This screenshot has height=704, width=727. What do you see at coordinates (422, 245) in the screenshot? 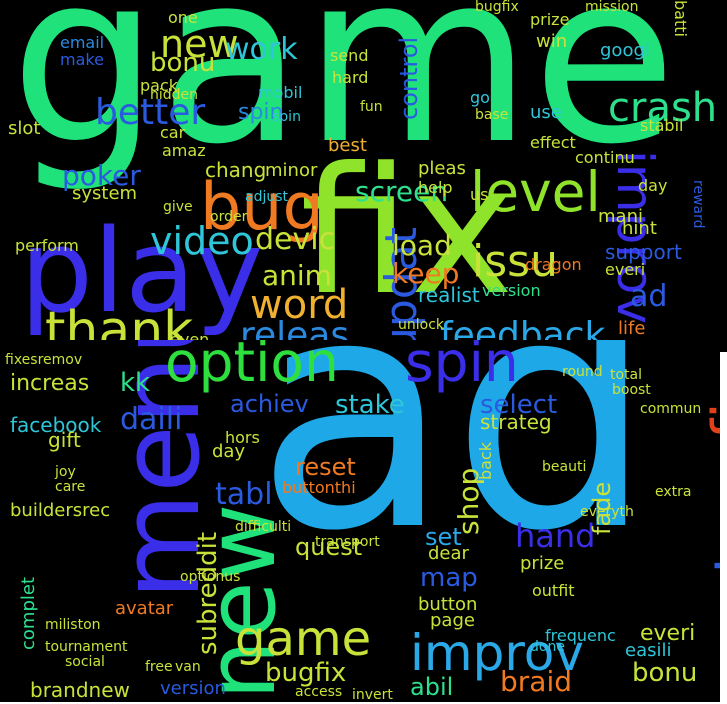
I see `top-word-load: load` at bounding box center [422, 245].